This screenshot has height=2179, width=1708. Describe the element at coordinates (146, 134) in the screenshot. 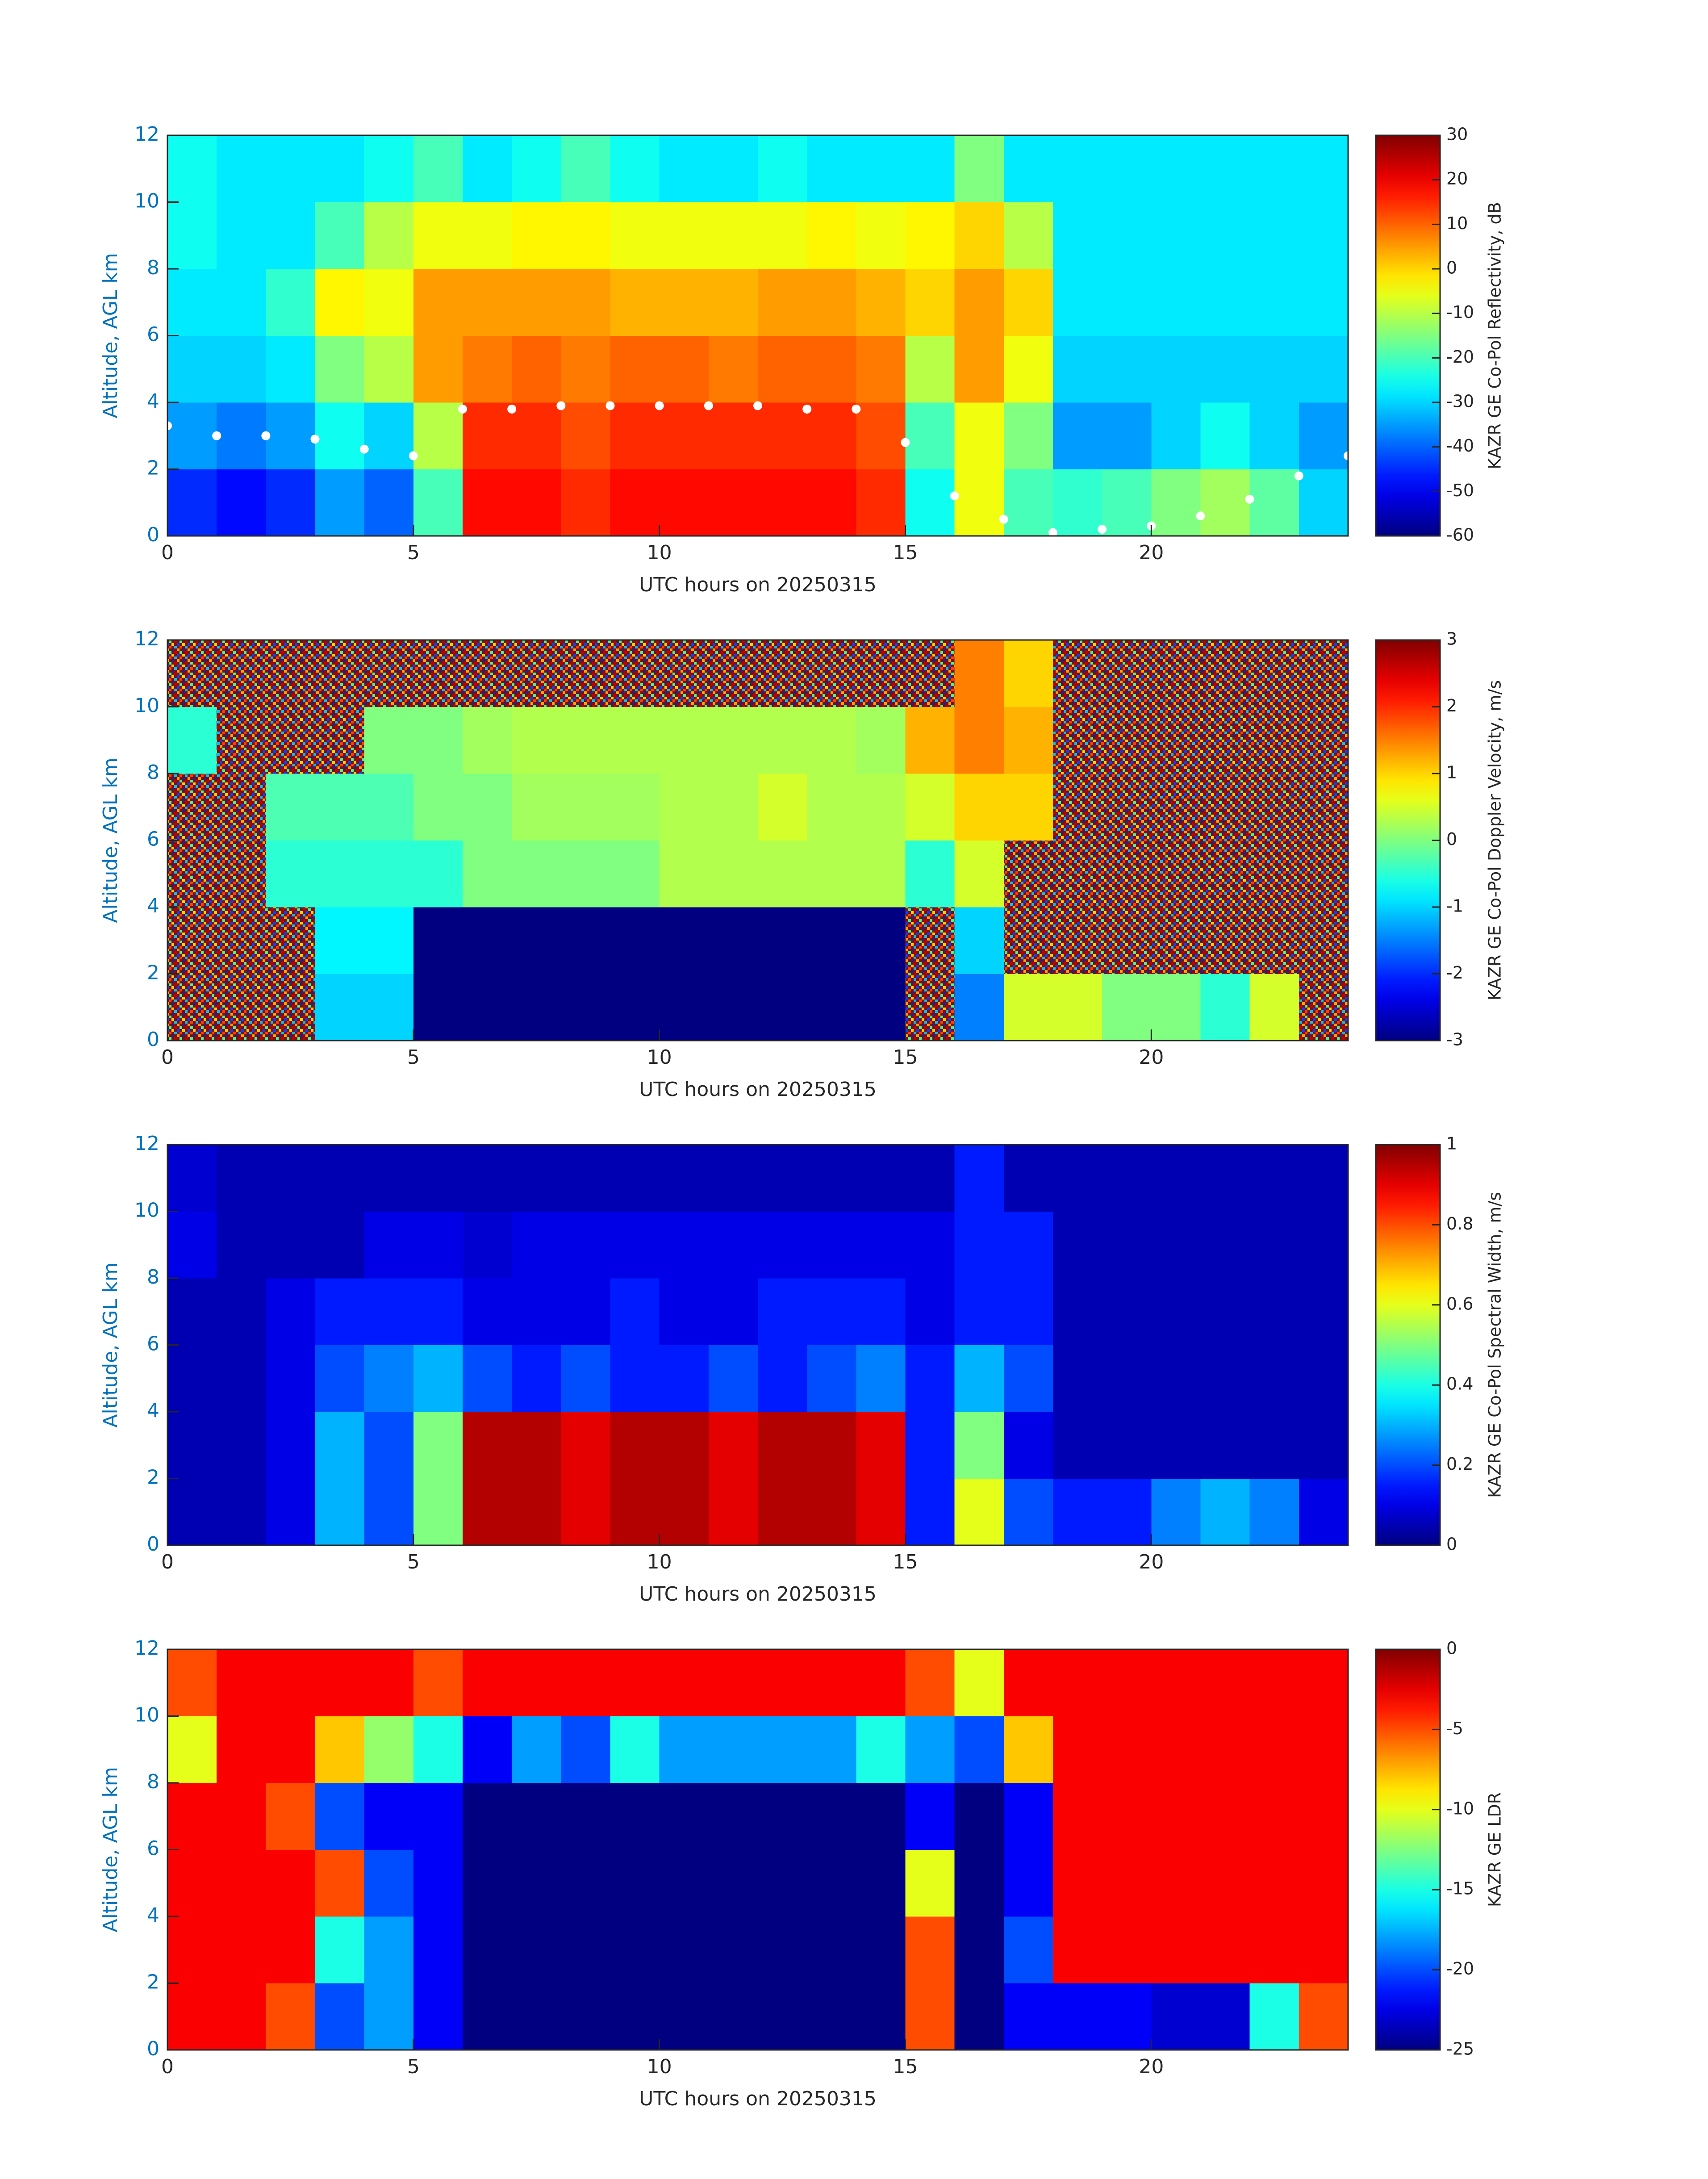

I see `y-tick-label: 12` at that location.